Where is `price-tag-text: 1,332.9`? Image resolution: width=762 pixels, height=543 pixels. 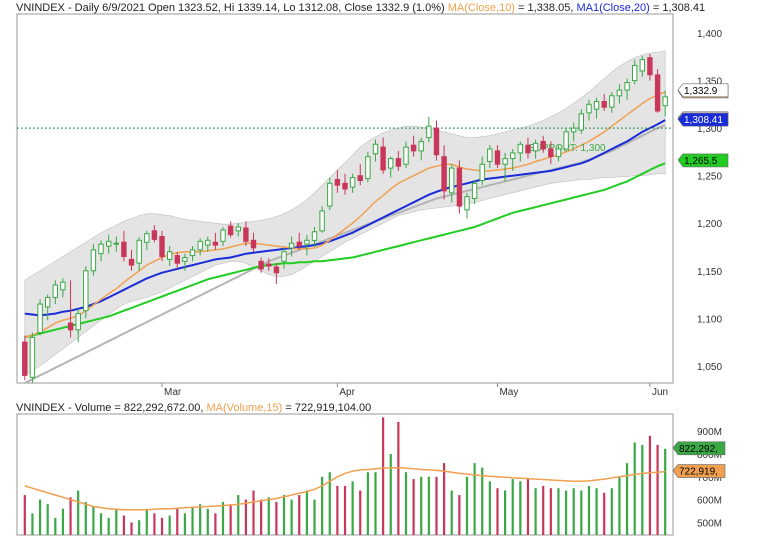
price-tag-text: 1,332.9 is located at coordinates (701, 91).